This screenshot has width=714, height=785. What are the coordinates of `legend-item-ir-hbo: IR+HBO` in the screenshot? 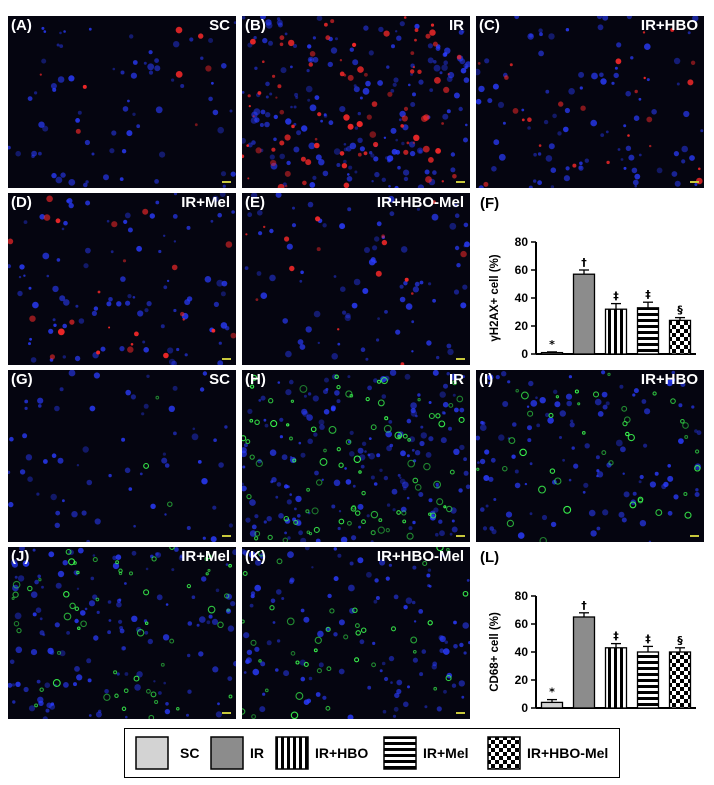 It's located at (330, 753).